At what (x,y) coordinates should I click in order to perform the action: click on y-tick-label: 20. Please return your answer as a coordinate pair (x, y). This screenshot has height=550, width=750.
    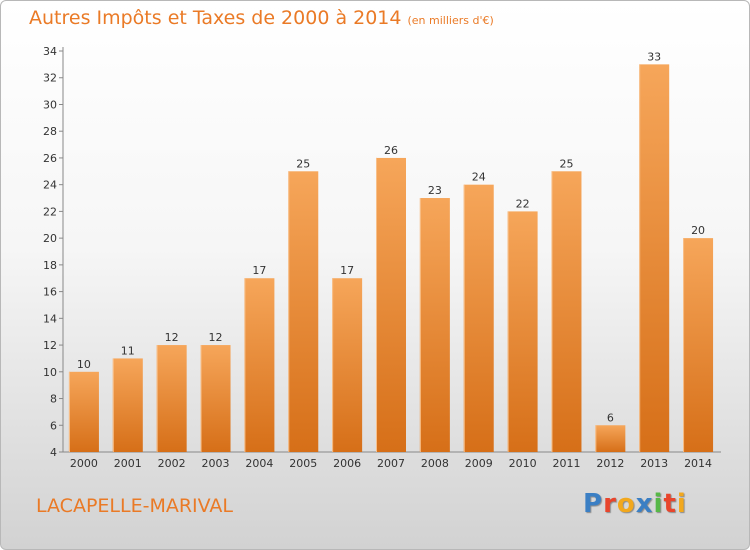
    Looking at the image, I should click on (50, 238).